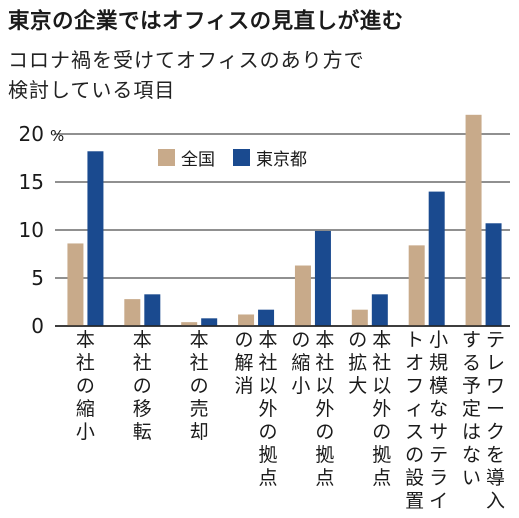  I want to click on legend-swatch-national, so click(166, 157).